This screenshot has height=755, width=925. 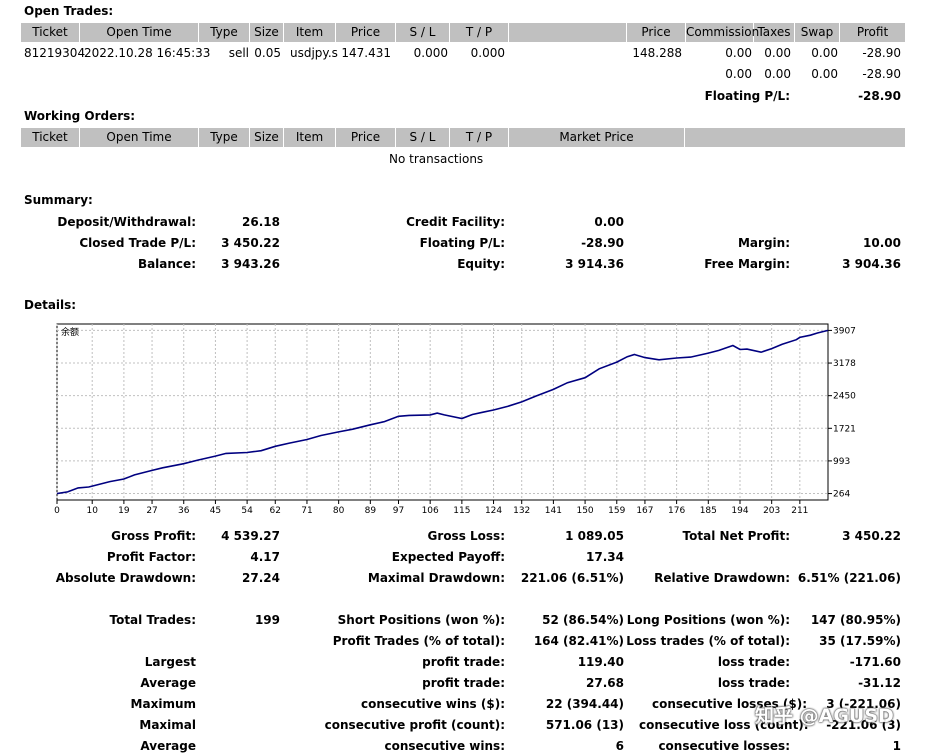 I want to click on maximal-label: Maximal, so click(x=167, y=725).